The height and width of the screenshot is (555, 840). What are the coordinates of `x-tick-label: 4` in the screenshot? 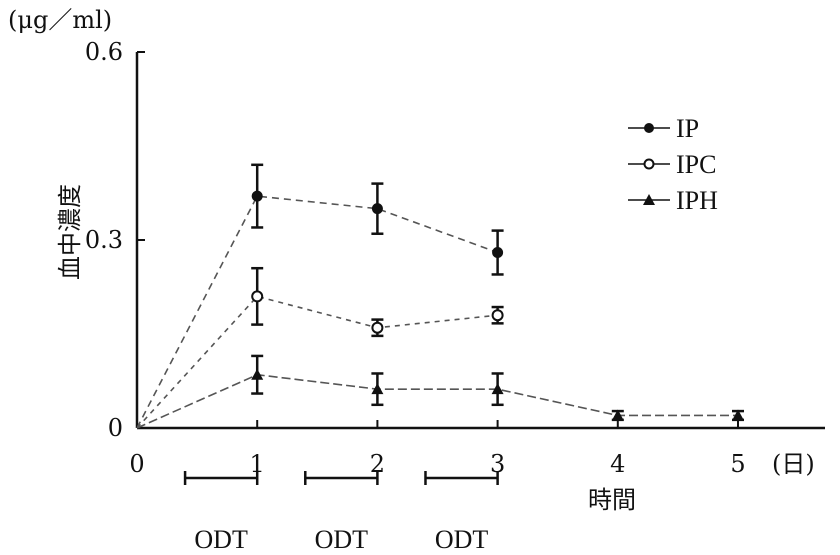 It's located at (617, 464).